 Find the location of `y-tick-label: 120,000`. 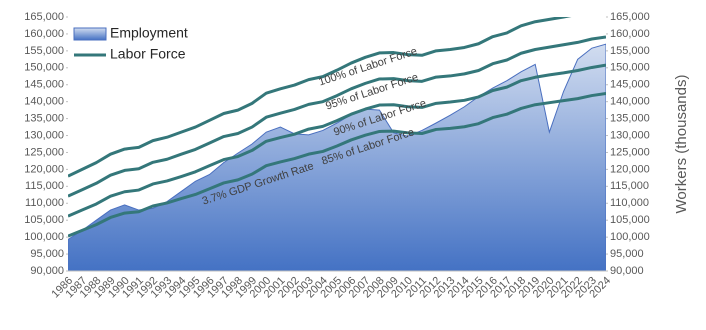

y-tick-label: 120,000 is located at coordinates (44, 169).